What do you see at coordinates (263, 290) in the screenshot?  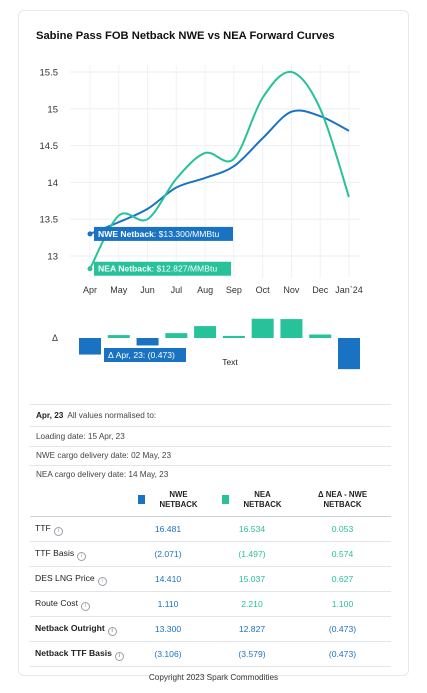 I see `x-tick-label: Oct` at bounding box center [263, 290].